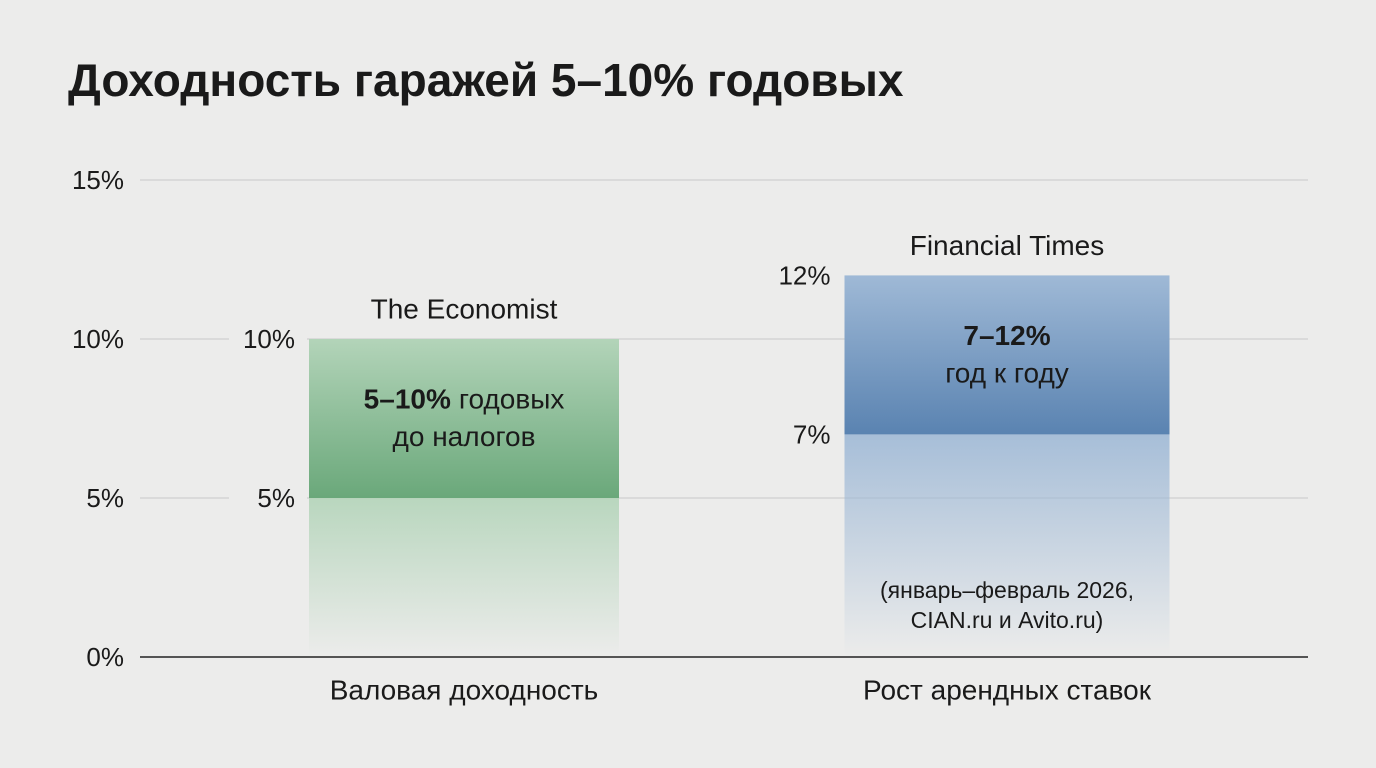 The image size is (1376, 768). I want to click on source-label: The Economist, so click(464, 308).